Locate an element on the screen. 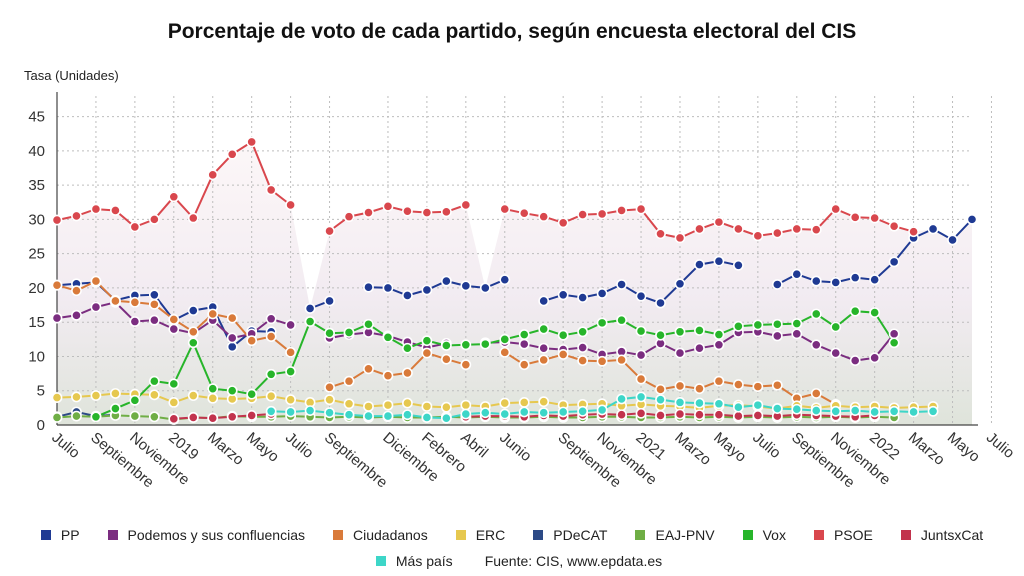  legend-item-juntsxcat: JuntsxCat is located at coordinates (941, 535).